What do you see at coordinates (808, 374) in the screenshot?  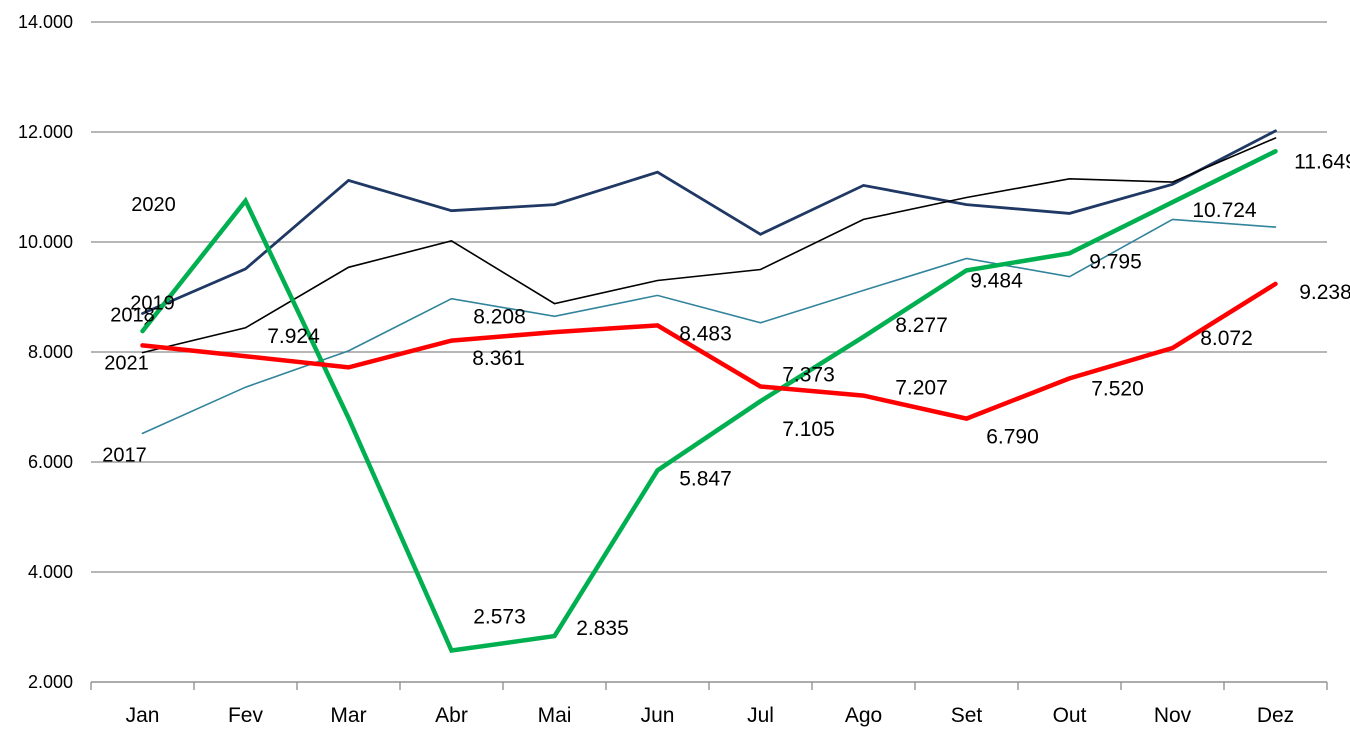 I see `data-label: 7.373` at bounding box center [808, 374].